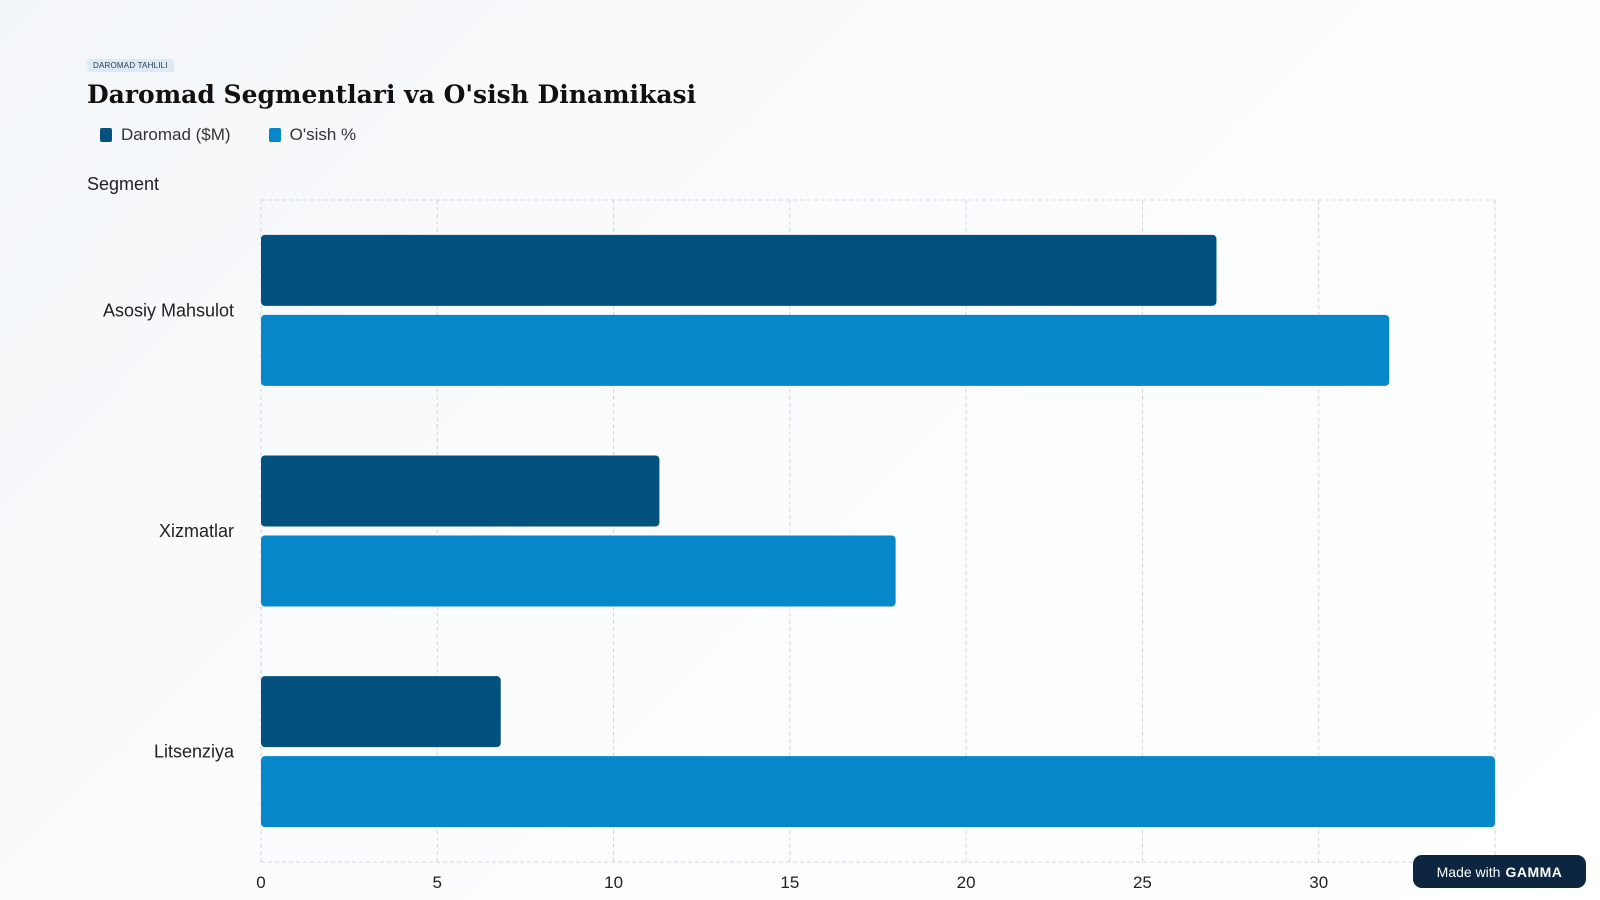 The height and width of the screenshot is (900, 1600). I want to click on x-tick-label-5: 5, so click(437, 882).